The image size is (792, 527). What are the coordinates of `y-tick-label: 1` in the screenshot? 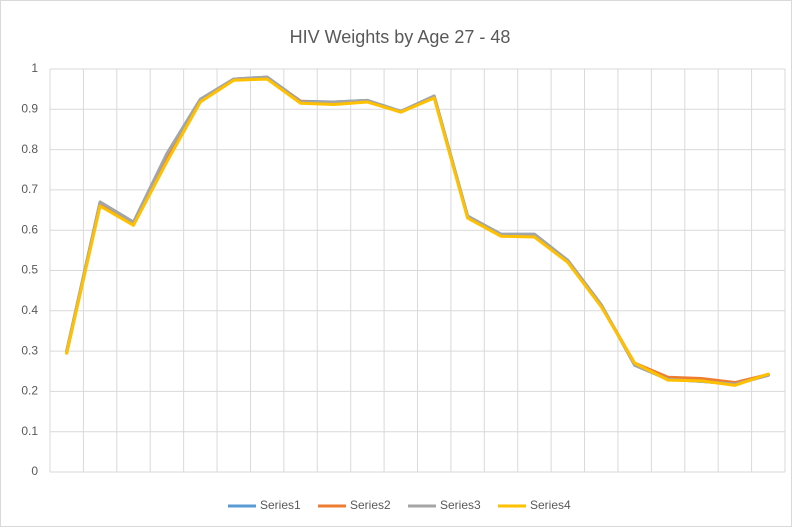 It's located at (34, 68).